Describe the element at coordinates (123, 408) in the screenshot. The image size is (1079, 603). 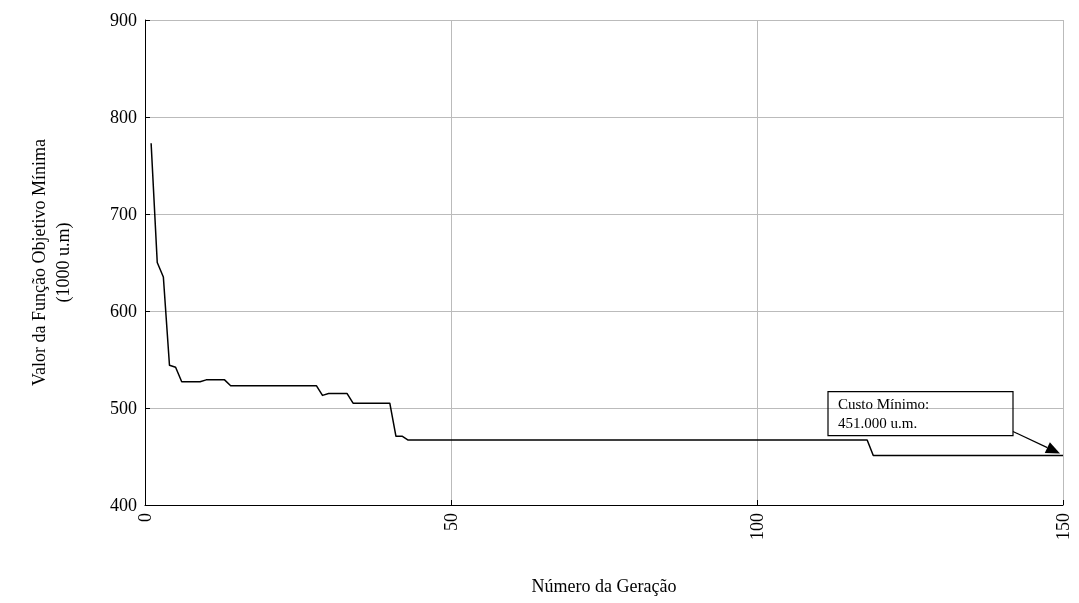
I see `y-tick-label: 500` at that location.